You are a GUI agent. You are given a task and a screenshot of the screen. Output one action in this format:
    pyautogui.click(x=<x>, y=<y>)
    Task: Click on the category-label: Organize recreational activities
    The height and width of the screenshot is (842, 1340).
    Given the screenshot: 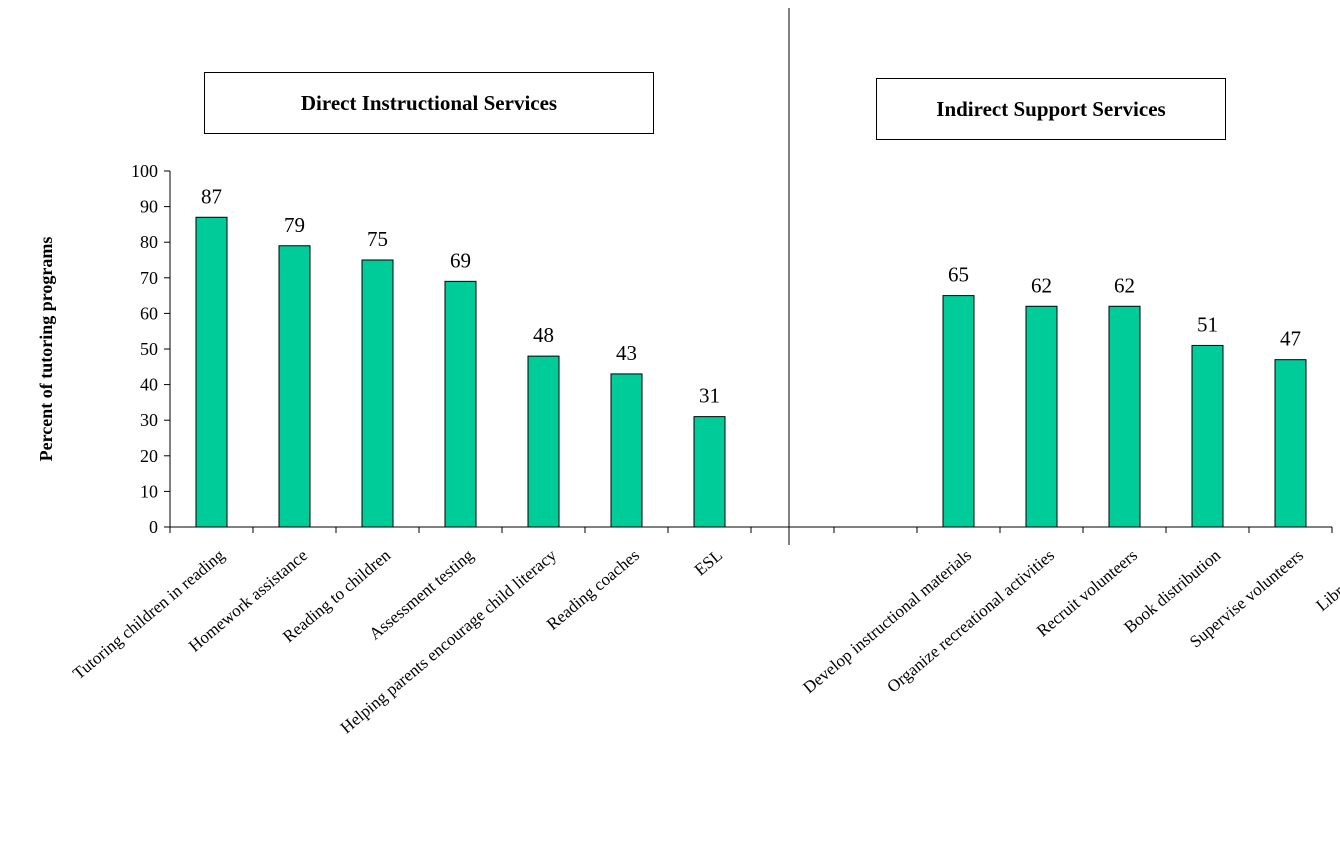 What is the action you would take?
    pyautogui.click(x=970, y=621)
    